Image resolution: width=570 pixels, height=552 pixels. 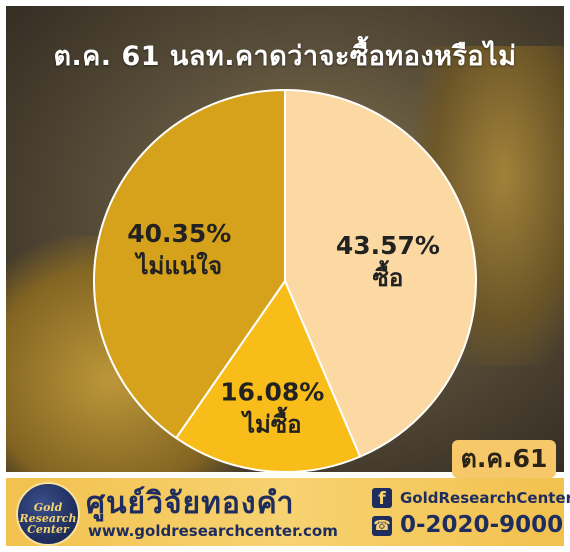 I want to click on date-badge: ต.ค.61, so click(x=504, y=459).